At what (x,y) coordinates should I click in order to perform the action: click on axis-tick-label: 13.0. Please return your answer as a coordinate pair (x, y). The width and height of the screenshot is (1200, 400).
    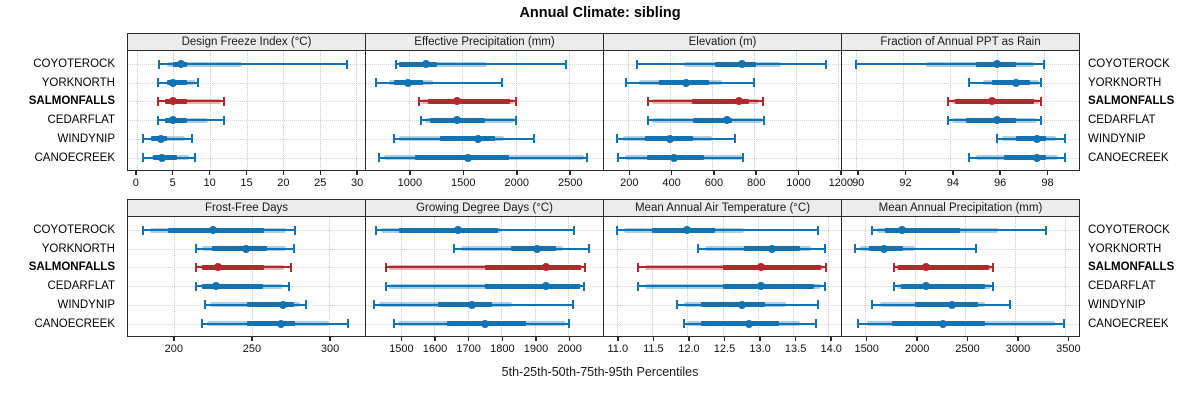
    Looking at the image, I should click on (760, 349).